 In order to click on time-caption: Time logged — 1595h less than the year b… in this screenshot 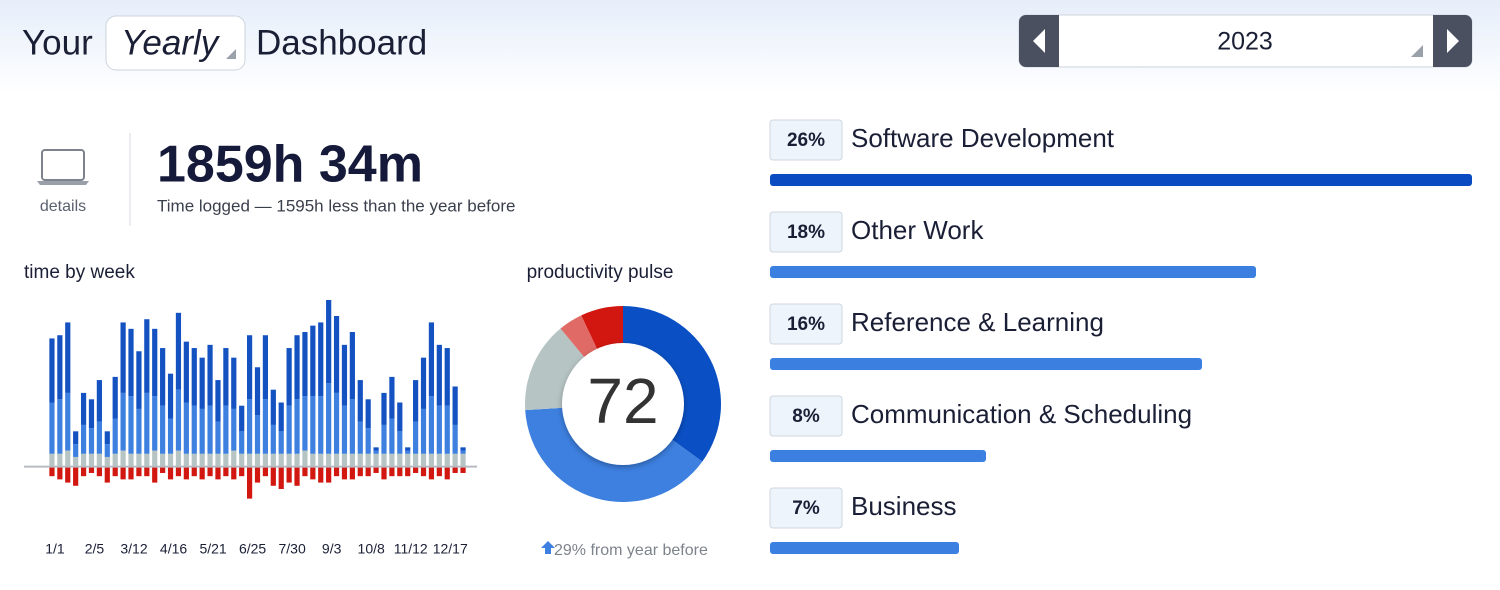, I will do `click(336, 205)`.